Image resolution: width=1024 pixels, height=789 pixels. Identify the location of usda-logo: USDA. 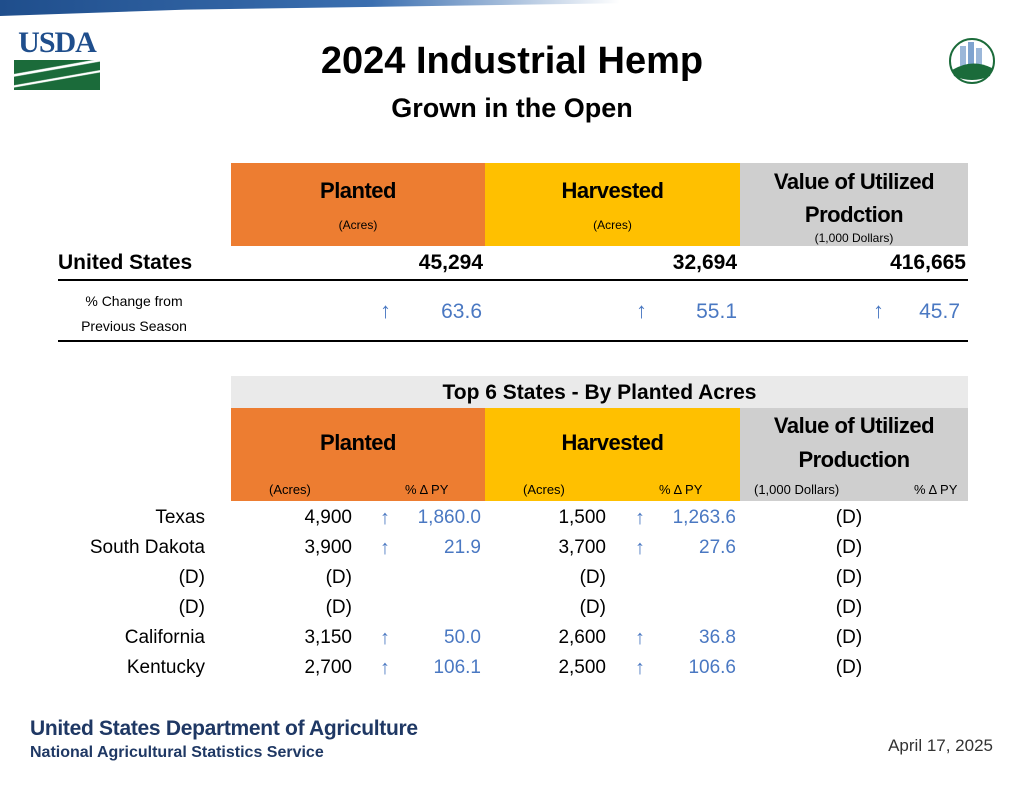
(57, 60).